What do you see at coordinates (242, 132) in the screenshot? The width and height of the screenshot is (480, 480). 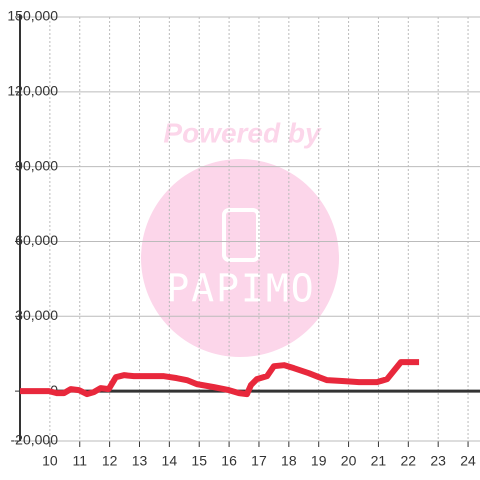 I see `watermark-text: Powered by` at bounding box center [242, 132].